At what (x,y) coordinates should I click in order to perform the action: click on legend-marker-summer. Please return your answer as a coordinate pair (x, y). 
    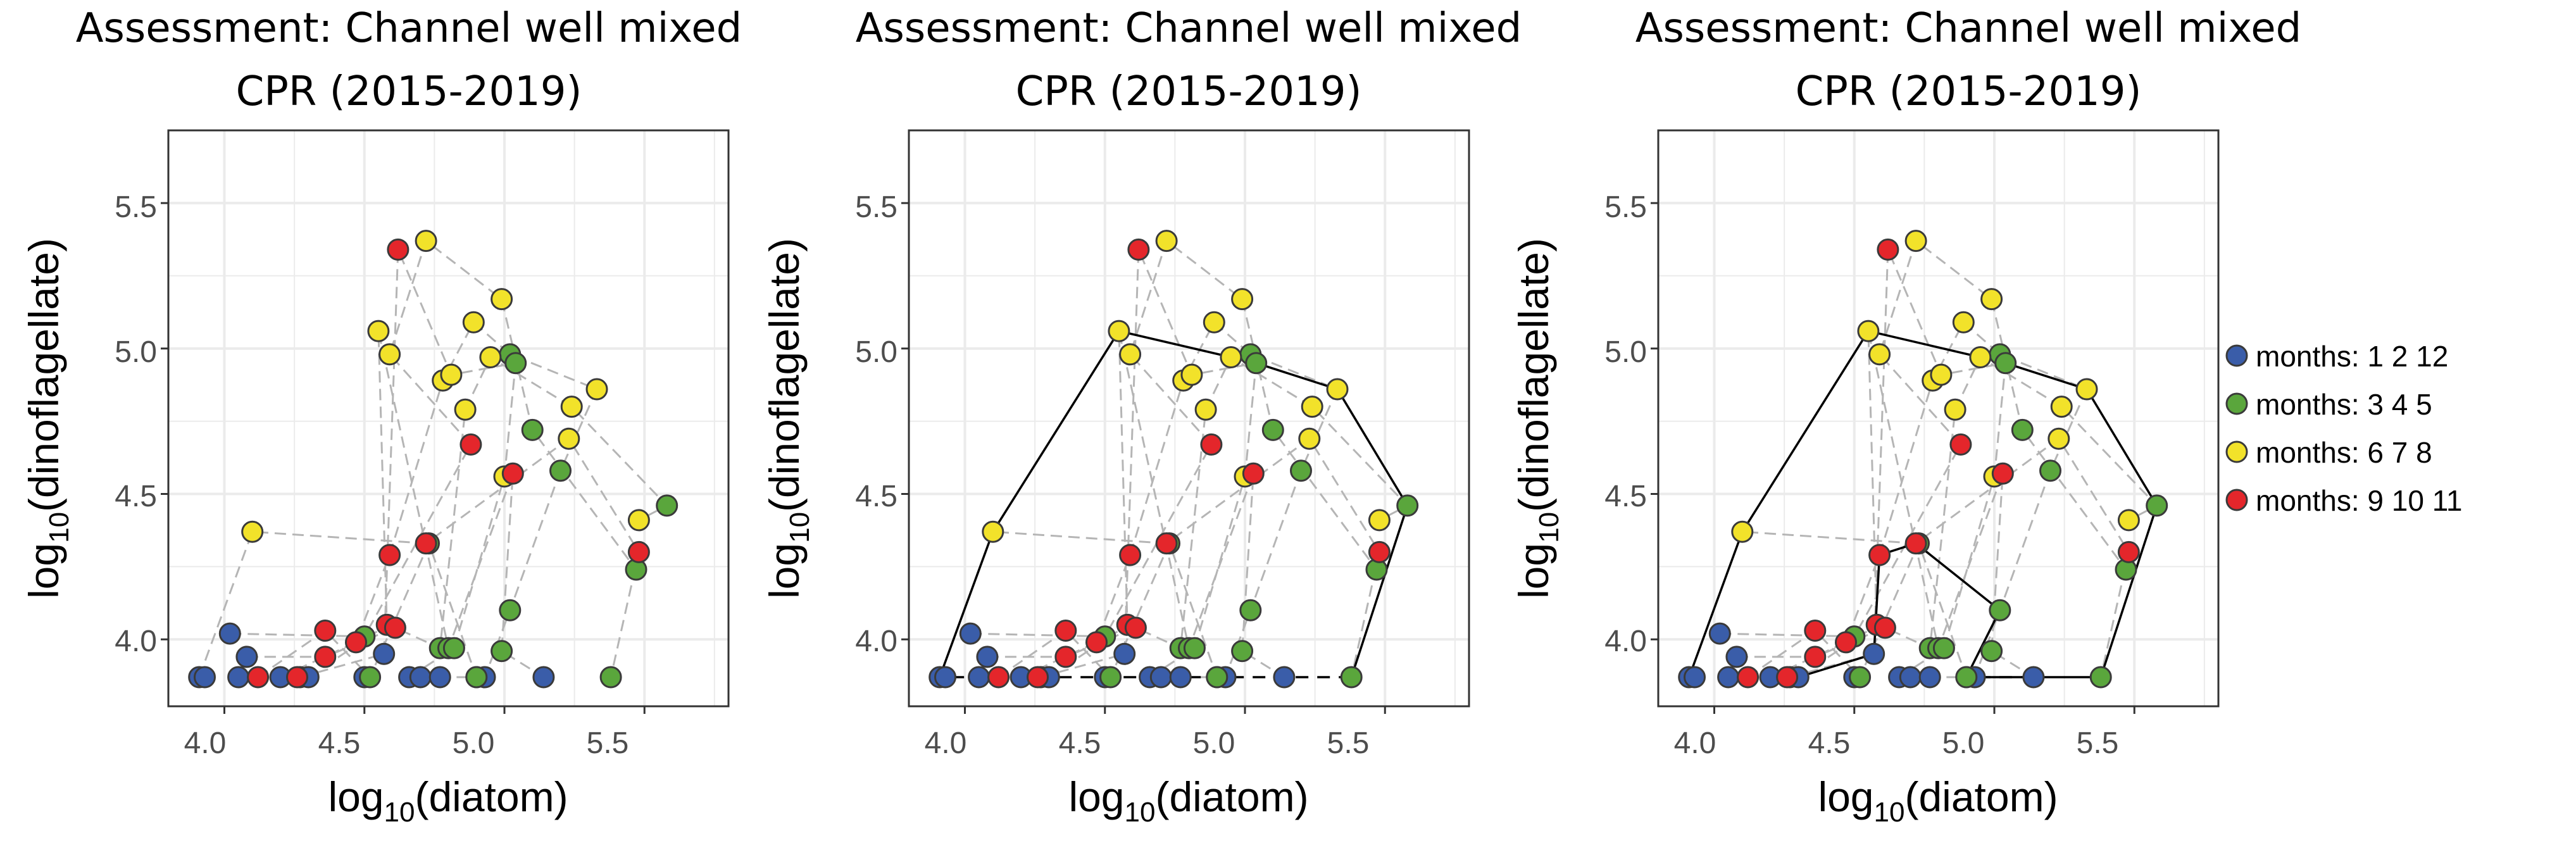
    Looking at the image, I should click on (2236, 452).